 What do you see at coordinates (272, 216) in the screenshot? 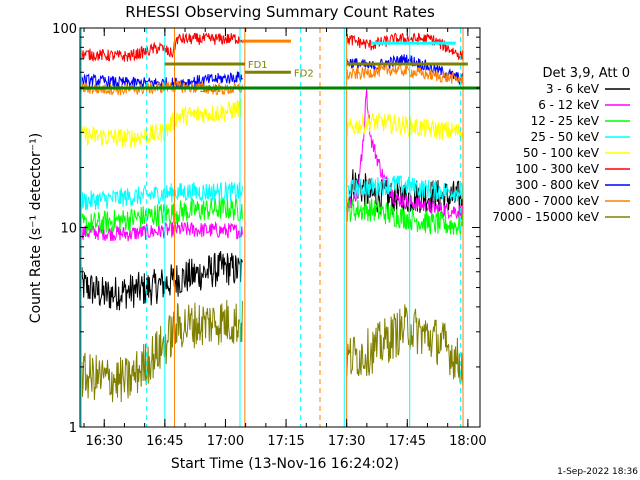
I see `series-12to25keV` at bounding box center [272, 216].